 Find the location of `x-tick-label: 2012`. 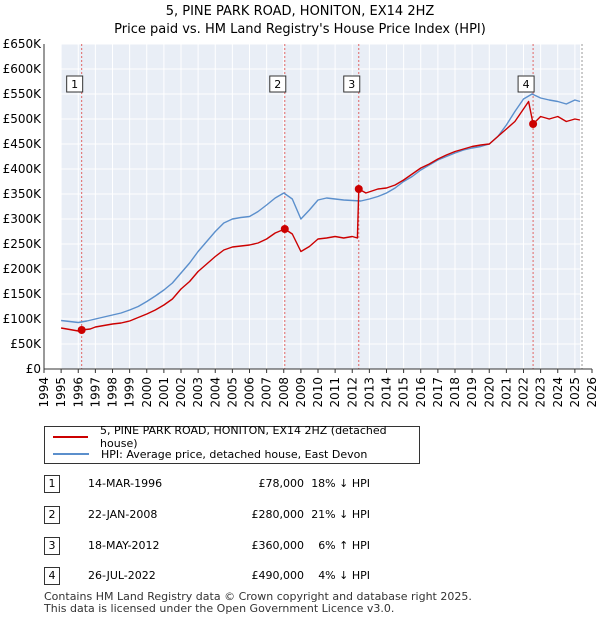

x-tick-label: 2012 is located at coordinates (352, 392).